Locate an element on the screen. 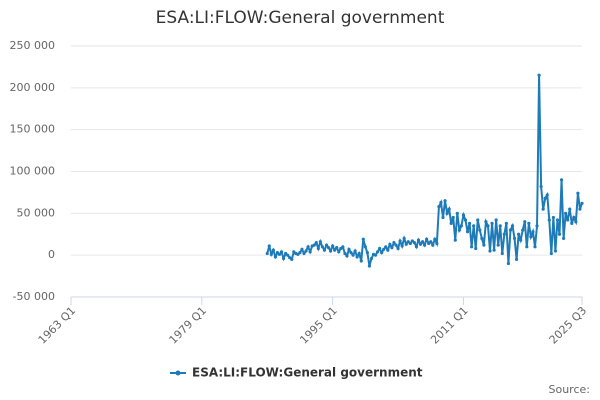 The image size is (600, 400). y-tick-label: 250 000 is located at coordinates (33, 45).